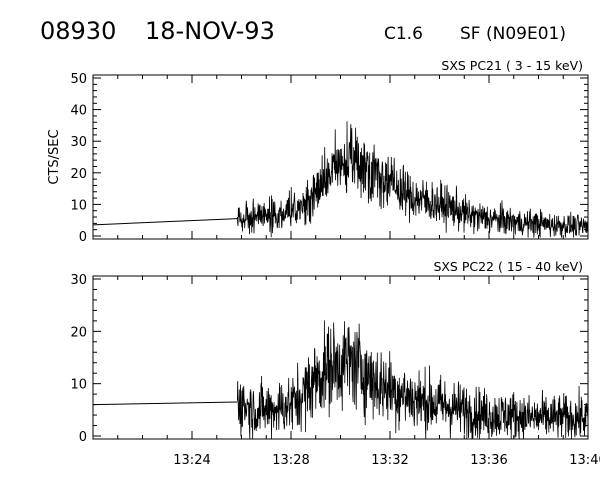 The height and width of the screenshot is (480, 600). Describe the element at coordinates (165, 222) in the screenshot. I see `pc21-interpolated-segment` at that location.